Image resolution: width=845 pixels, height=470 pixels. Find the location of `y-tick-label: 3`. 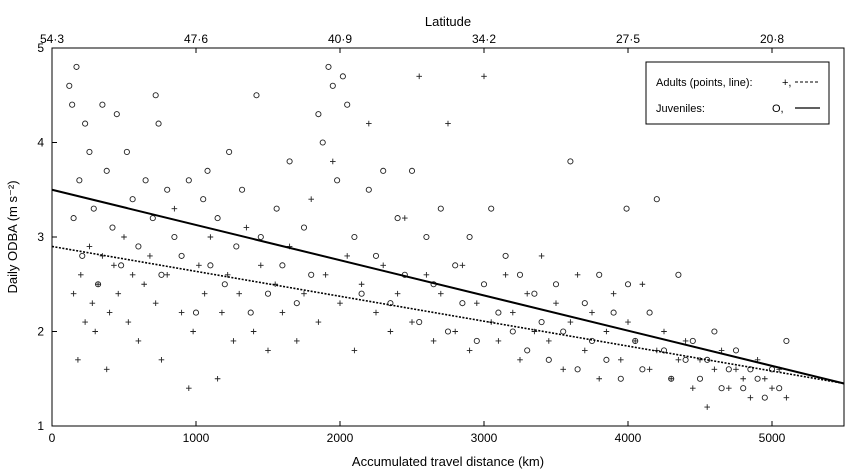

y-tick-label: 3 is located at coordinates (40, 237).